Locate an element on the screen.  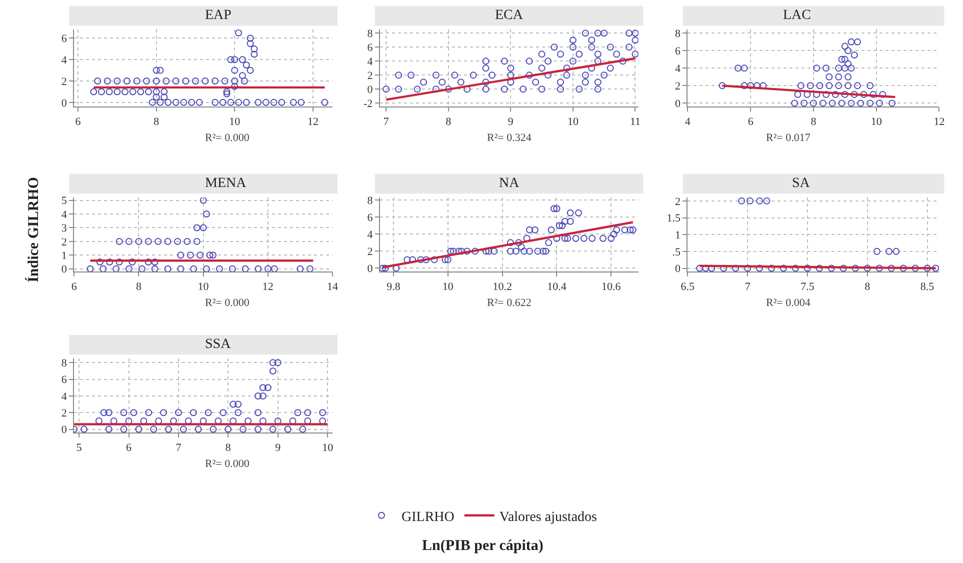
x-axis-title: Ln(PIB per cápita) is located at coordinates (483, 546).